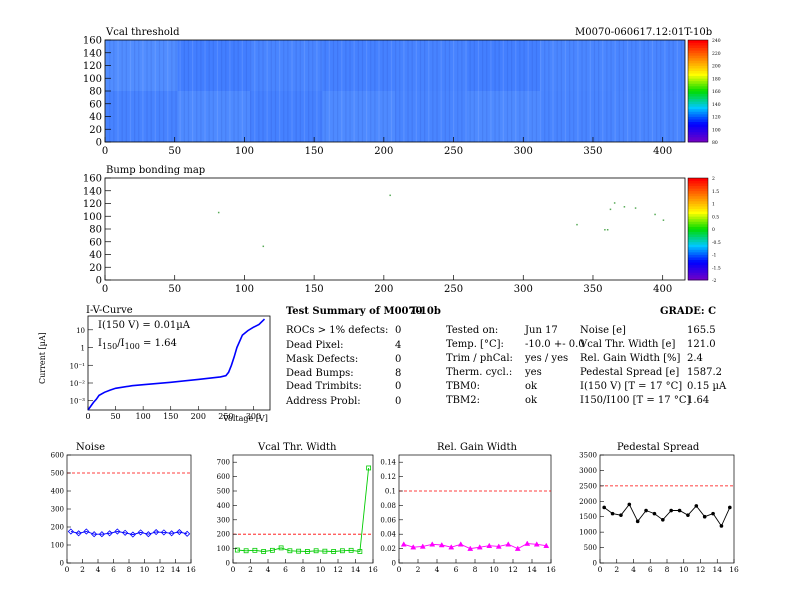  I want to click on pedestal-ytick-label: 2000, so click(588, 502).